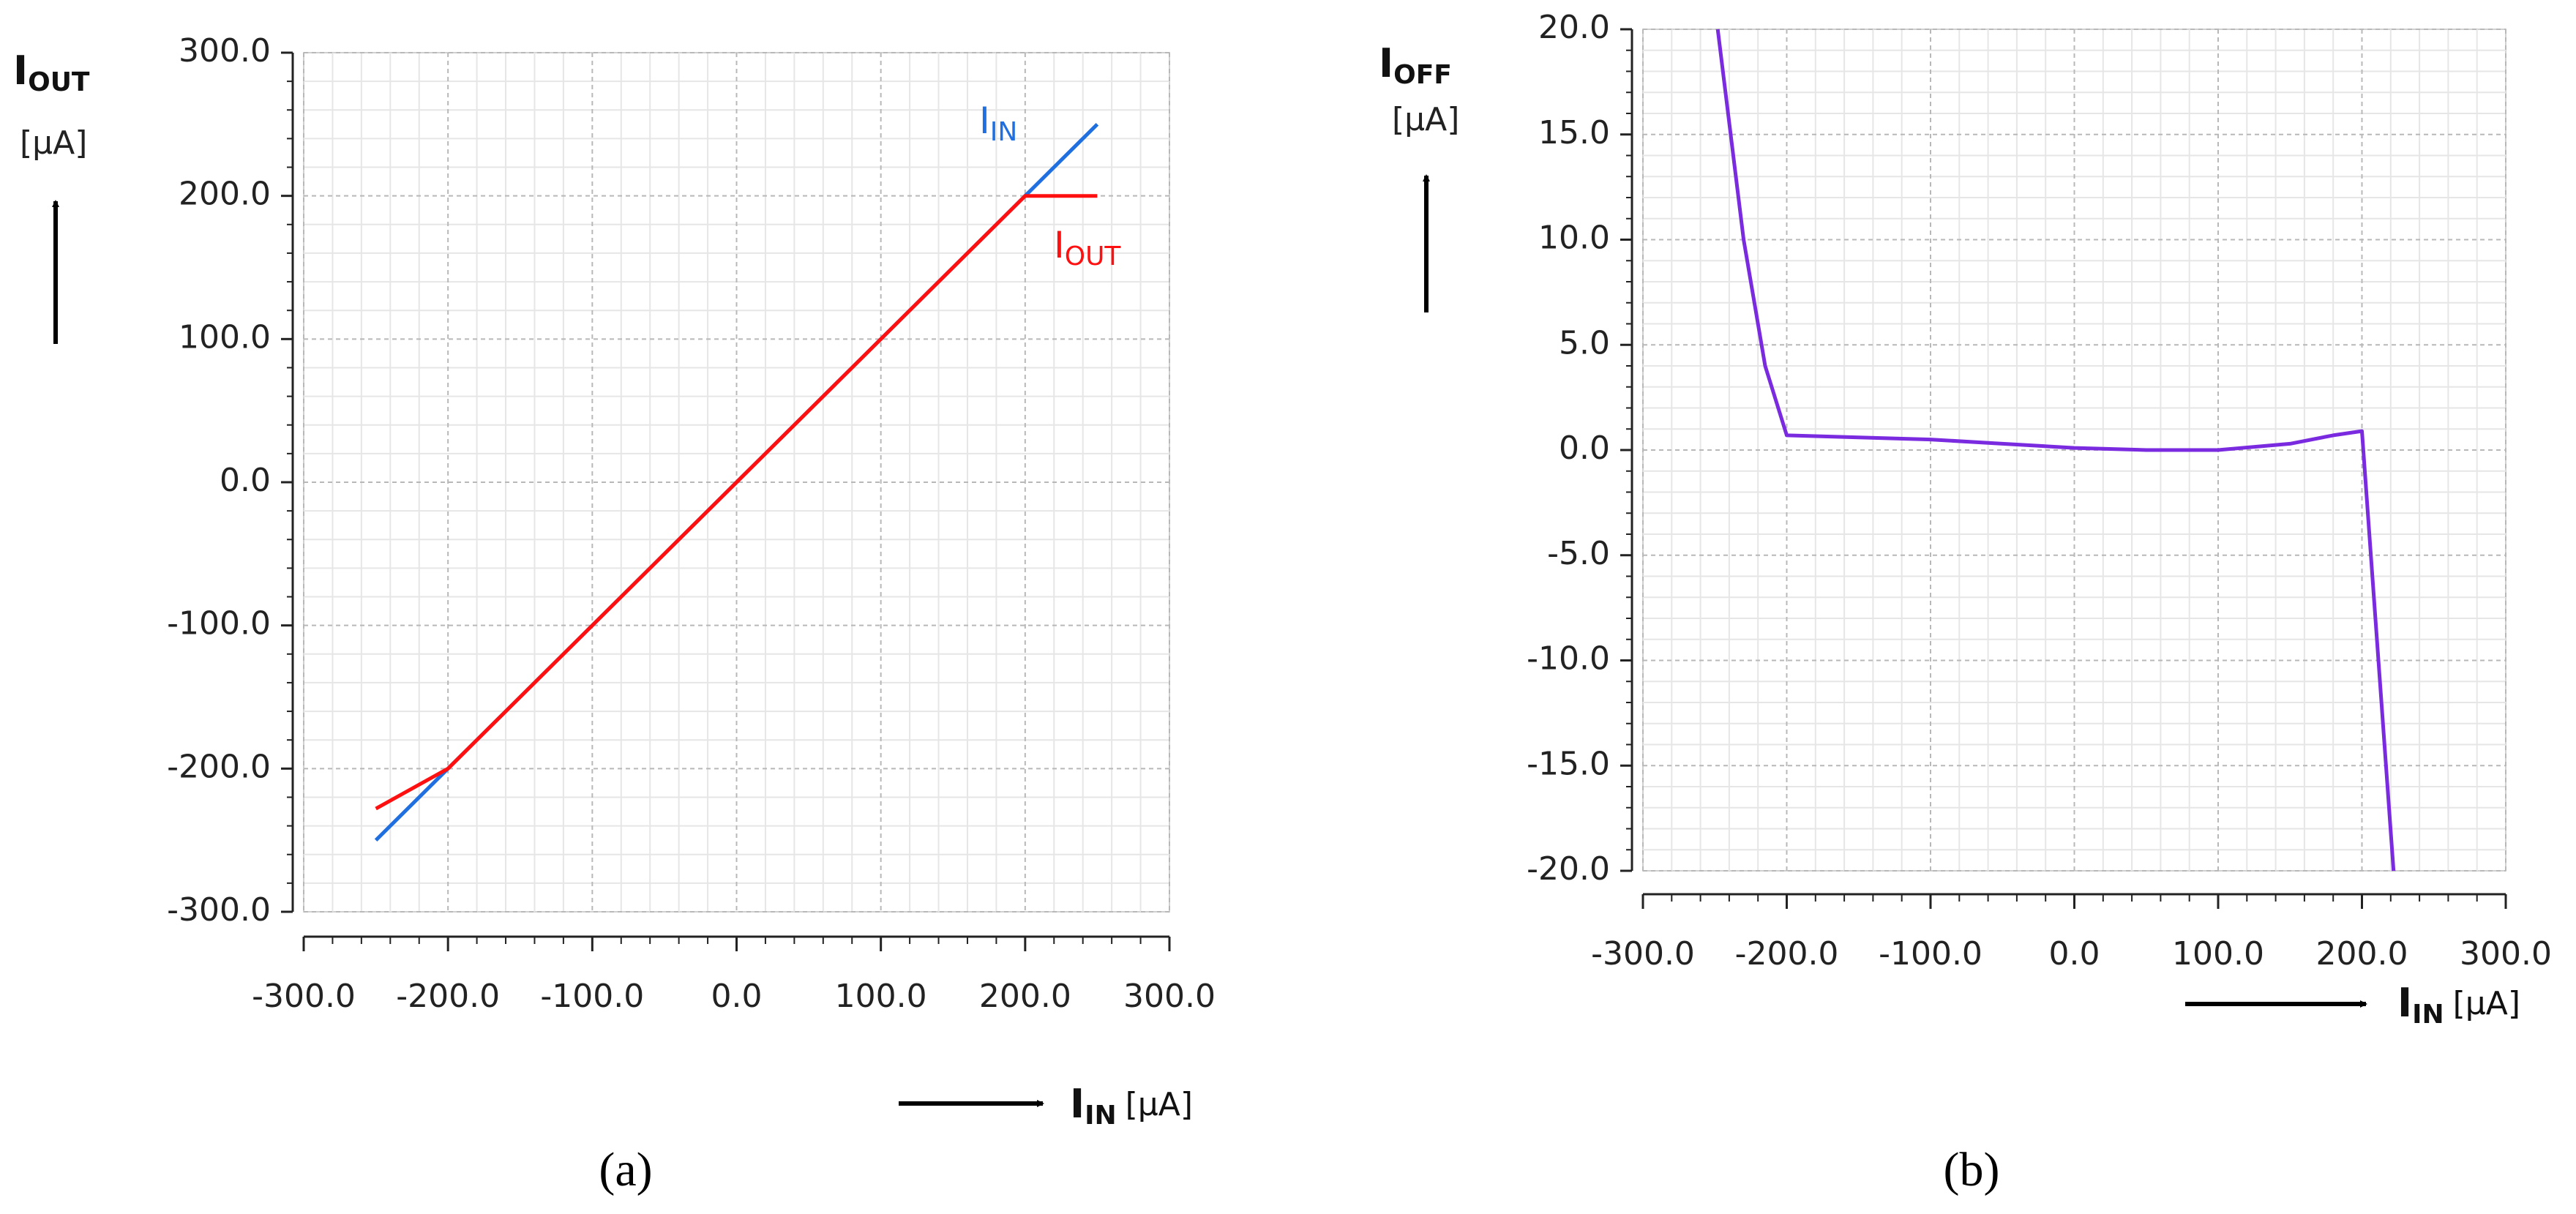 The width and height of the screenshot is (2576, 1214). Describe the element at coordinates (1093, 256) in the screenshot. I see `series-label-sub: OUT` at that location.